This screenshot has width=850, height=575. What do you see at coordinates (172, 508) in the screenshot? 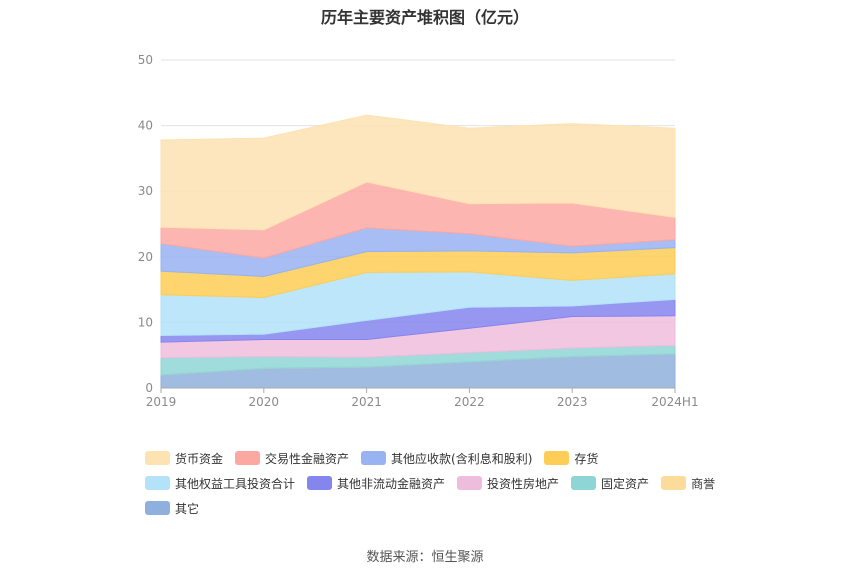
I see `legend-item: 其它` at bounding box center [172, 508].